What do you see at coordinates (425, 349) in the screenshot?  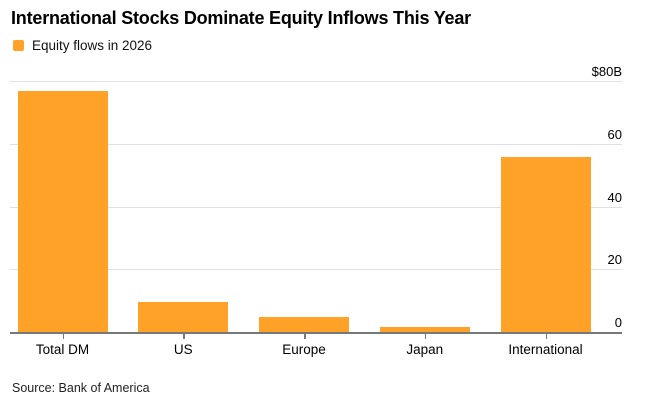 I see `x-axis-label-japan: Japan` at bounding box center [425, 349].